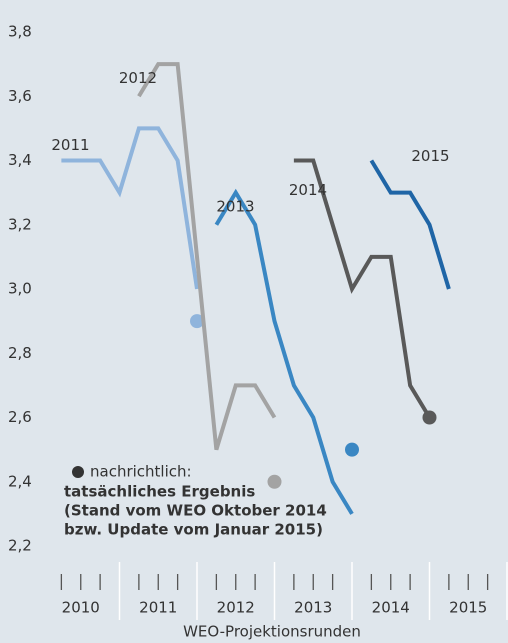 The image size is (508, 643). I want to click on x-tick-label: 2010, so click(81, 608).